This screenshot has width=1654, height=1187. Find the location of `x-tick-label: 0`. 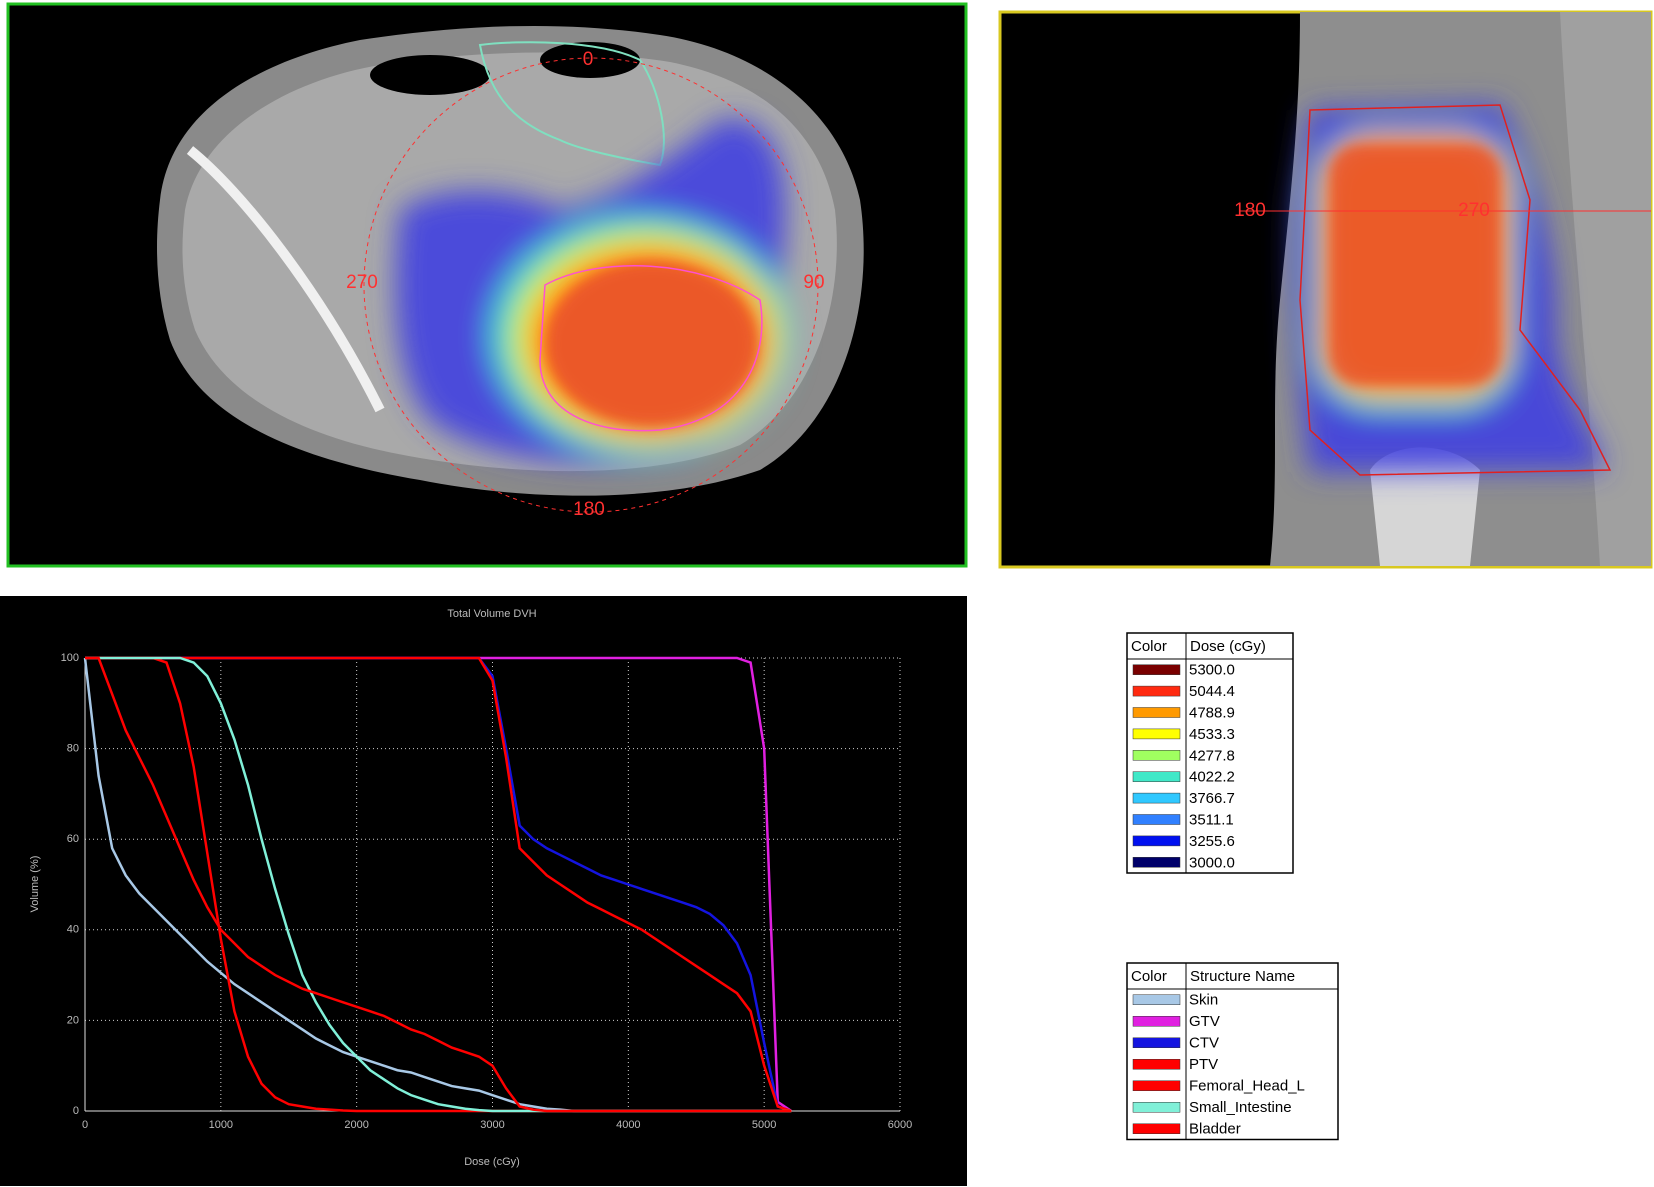

x-tick-label: 0 is located at coordinates (85, 1125).